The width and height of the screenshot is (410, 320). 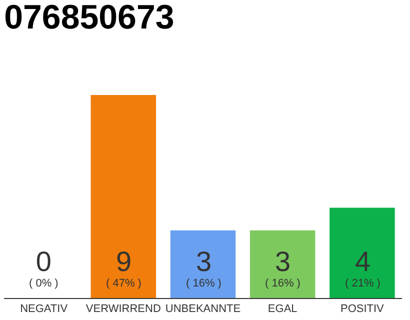 What do you see at coordinates (89, 18) in the screenshot?
I see `chart-title: 076850673` at bounding box center [89, 18].